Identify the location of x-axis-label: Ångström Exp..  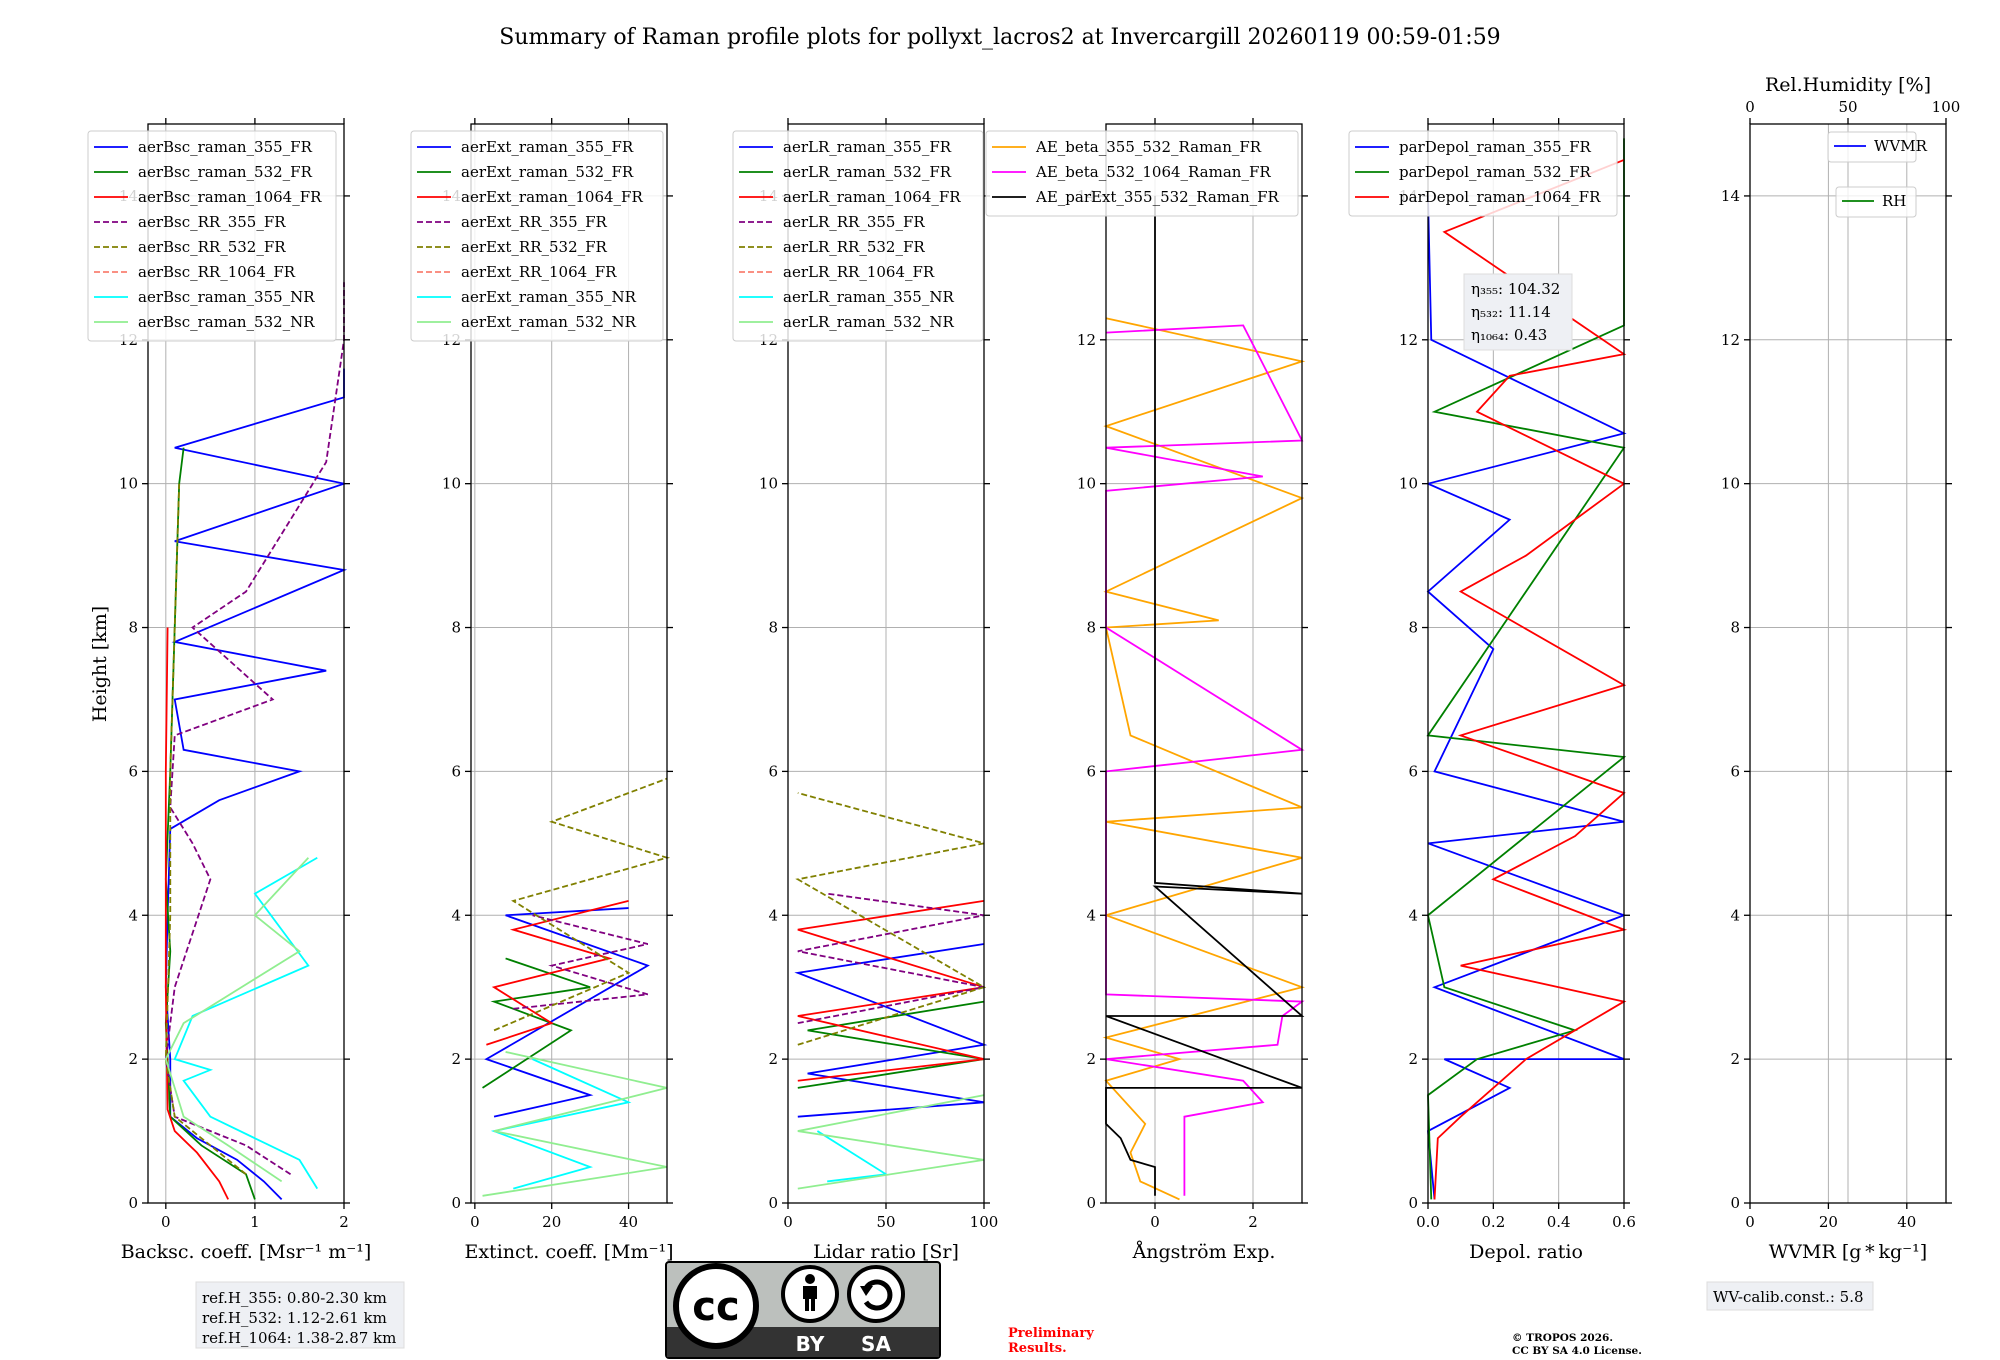
(1204, 1252).